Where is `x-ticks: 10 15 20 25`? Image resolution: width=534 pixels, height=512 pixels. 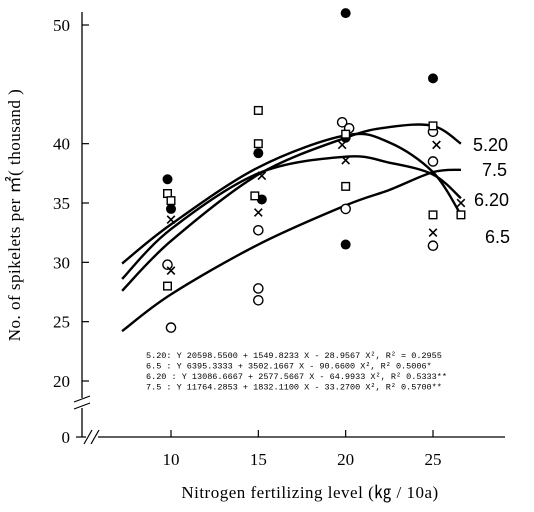 x-ticks: 10 15 20 25 is located at coordinates (302, 449).